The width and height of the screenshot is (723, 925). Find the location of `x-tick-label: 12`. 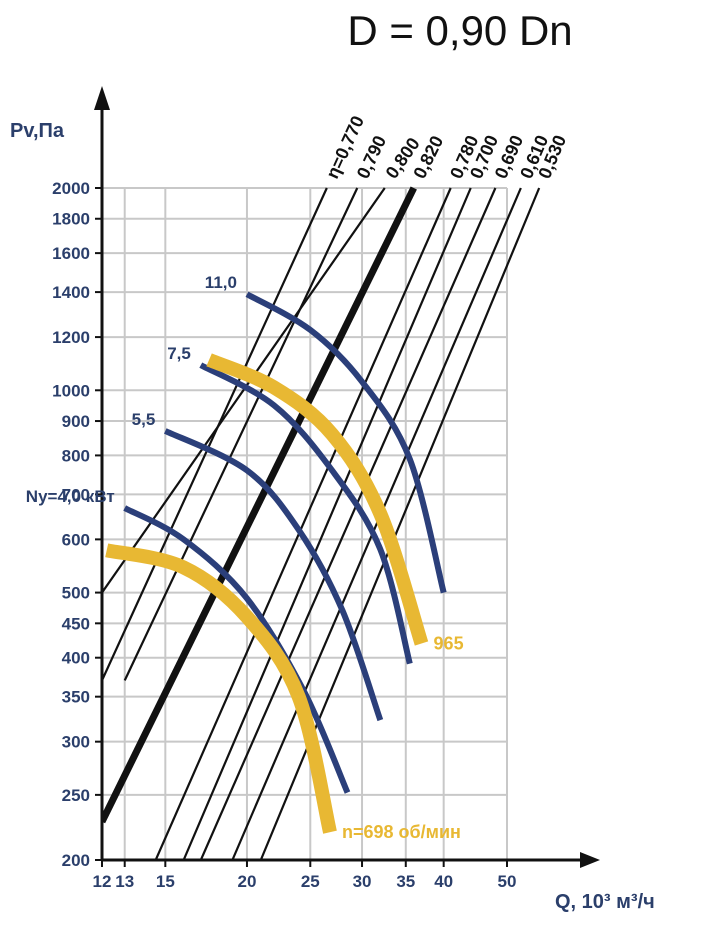

x-tick-label: 12 is located at coordinates (102, 881).